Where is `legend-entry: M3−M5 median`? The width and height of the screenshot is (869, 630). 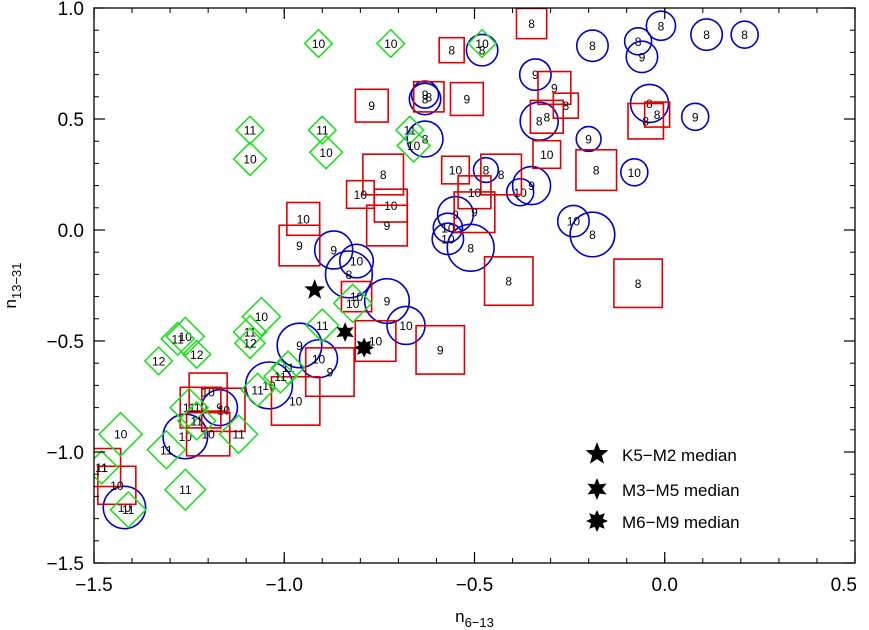 legend-entry: M3−M5 median is located at coordinates (663, 489).